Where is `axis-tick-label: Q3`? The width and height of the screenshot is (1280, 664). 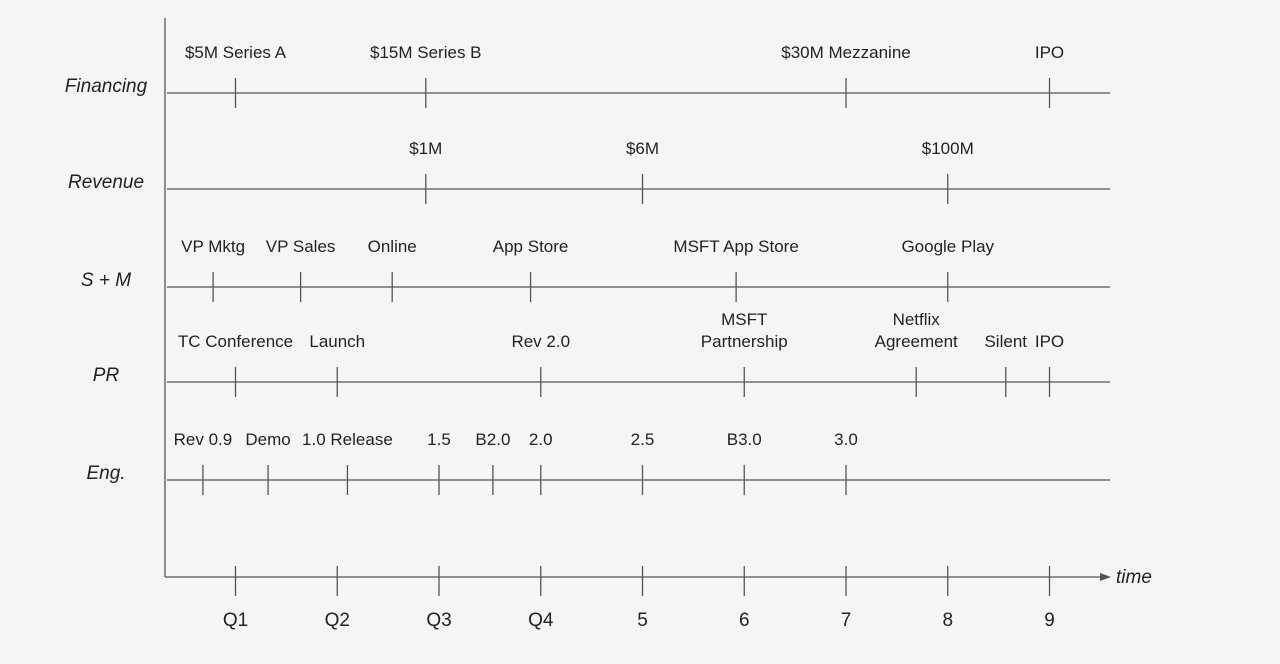
axis-tick-label: Q3 is located at coordinates (438, 620).